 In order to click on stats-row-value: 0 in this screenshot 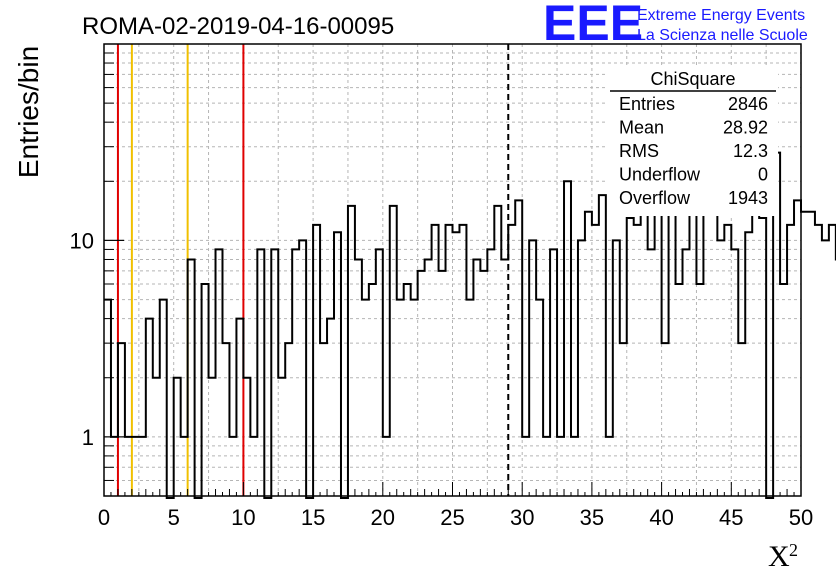, I will do `click(763, 175)`.